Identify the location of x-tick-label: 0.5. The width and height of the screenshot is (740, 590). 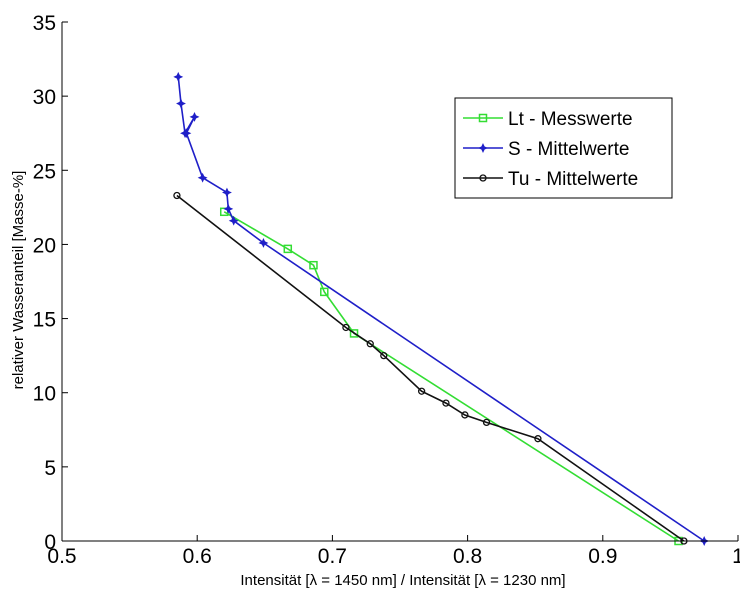
(61, 556).